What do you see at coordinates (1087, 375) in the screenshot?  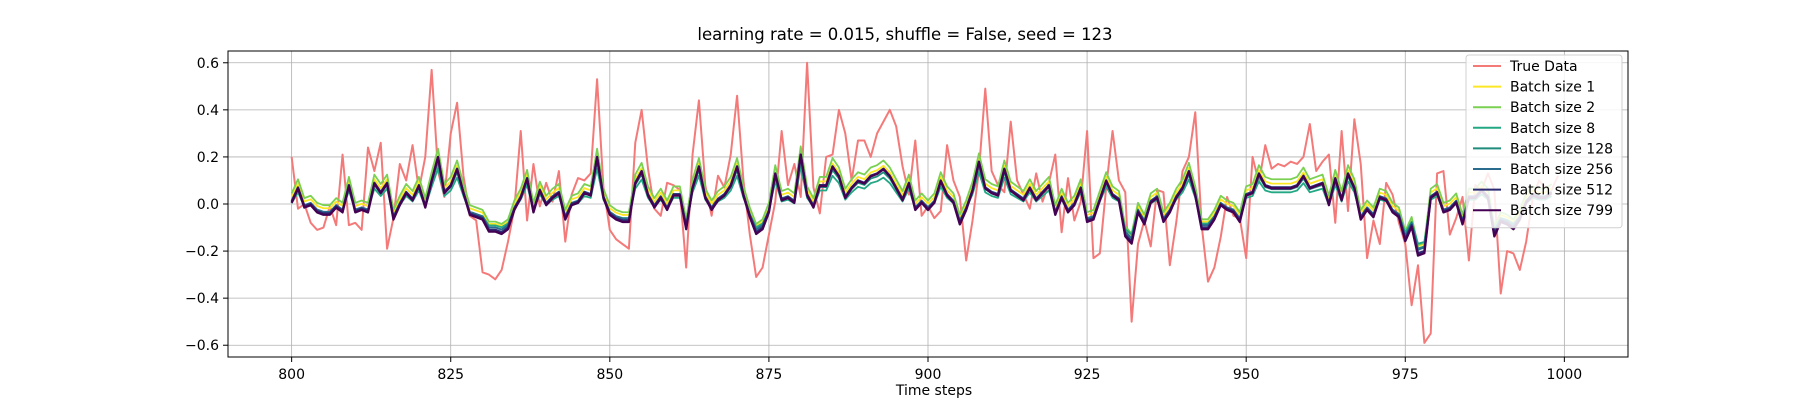 I see `x-tick-label: 925` at bounding box center [1087, 375].